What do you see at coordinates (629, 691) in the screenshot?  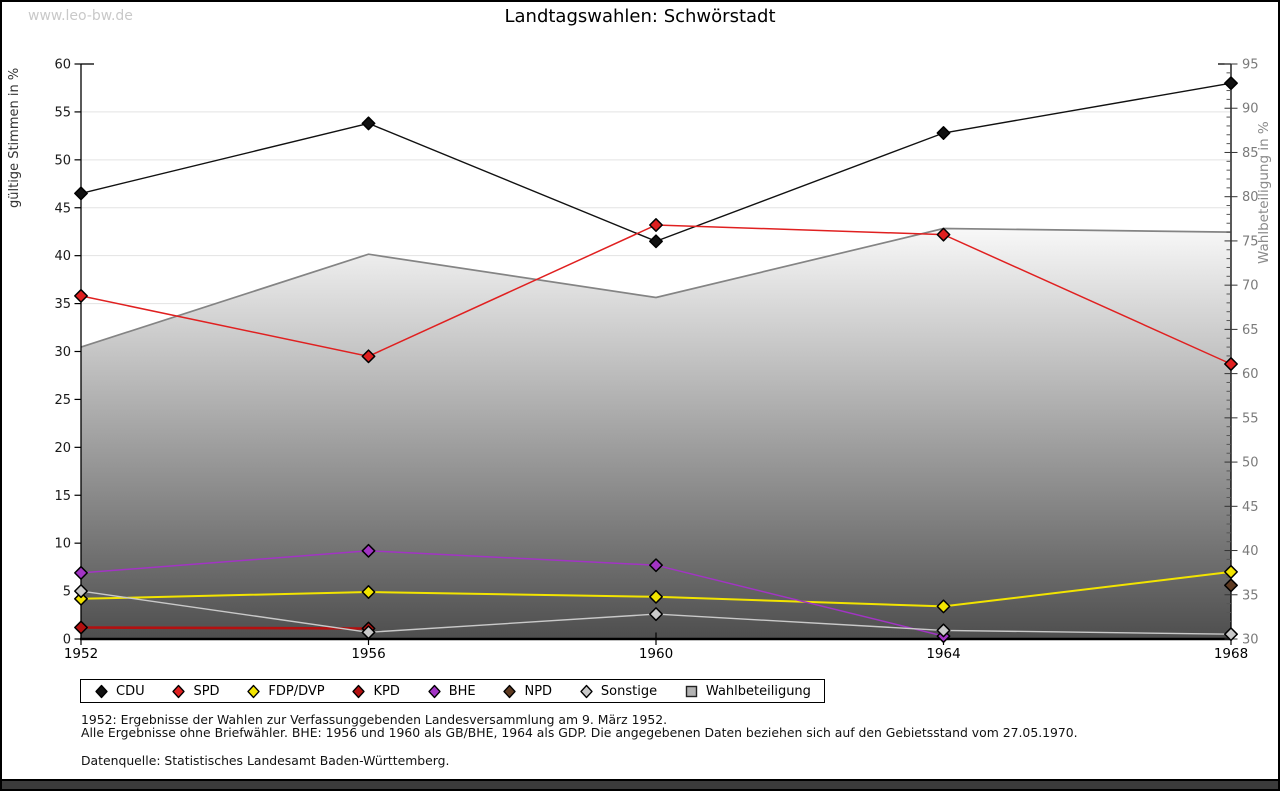 I see `legend-label: Sonstige` at bounding box center [629, 691].